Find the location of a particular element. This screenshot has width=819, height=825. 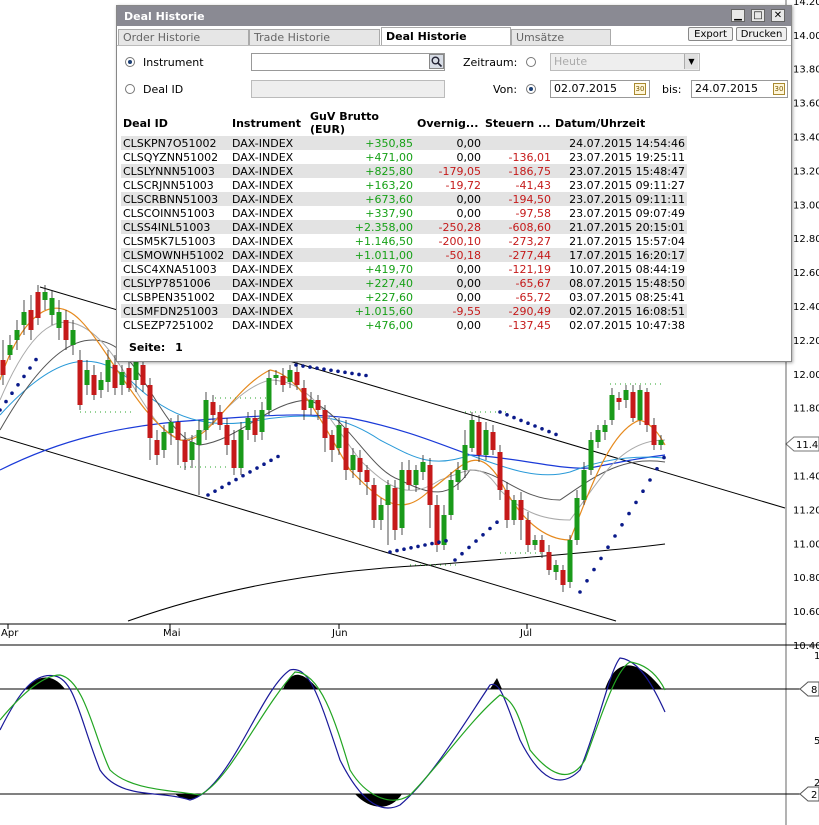

window-titlebar: Deal Historie ▁ □ ✕ is located at coordinates (454, 16).